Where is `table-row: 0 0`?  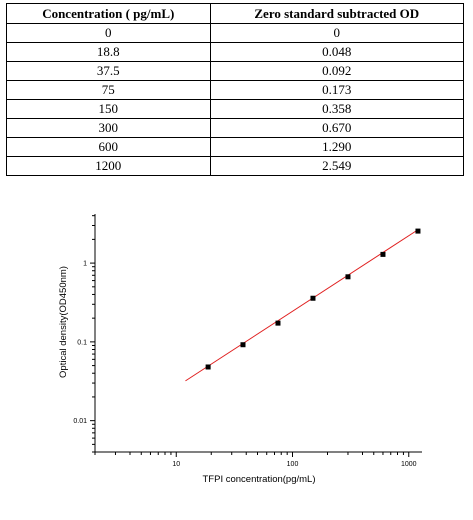 table-row: 0 0 is located at coordinates (235, 33).